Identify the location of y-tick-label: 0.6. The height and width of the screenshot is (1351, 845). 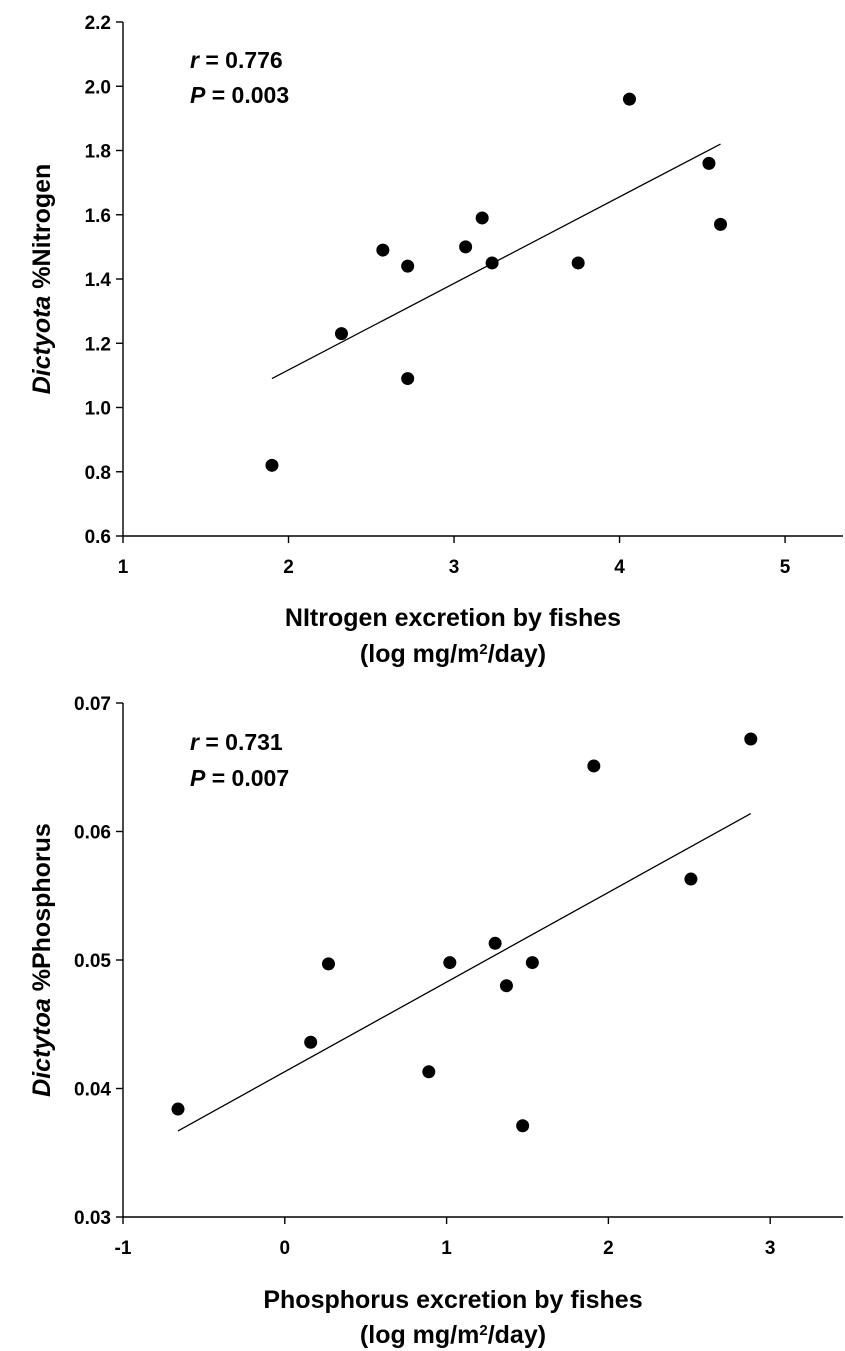
(98, 537).